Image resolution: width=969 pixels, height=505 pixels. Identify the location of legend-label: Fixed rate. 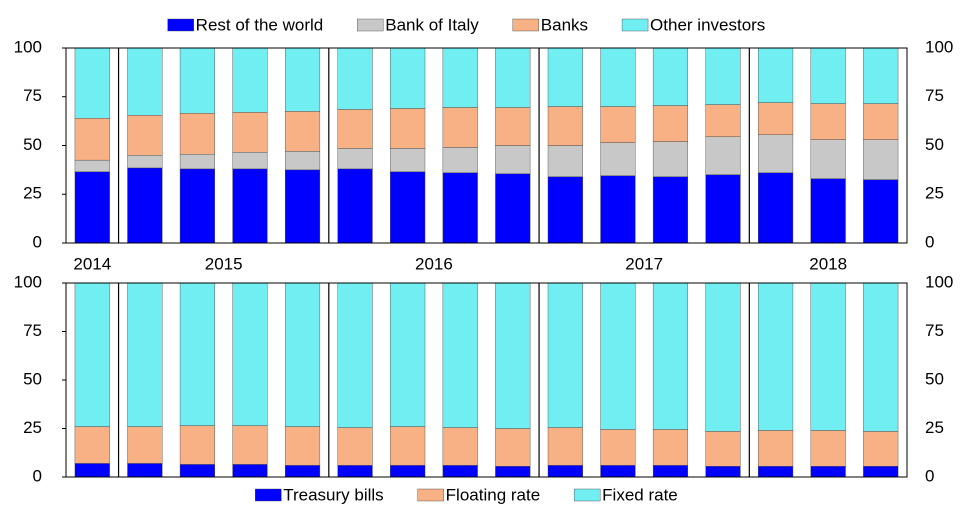
(640, 494).